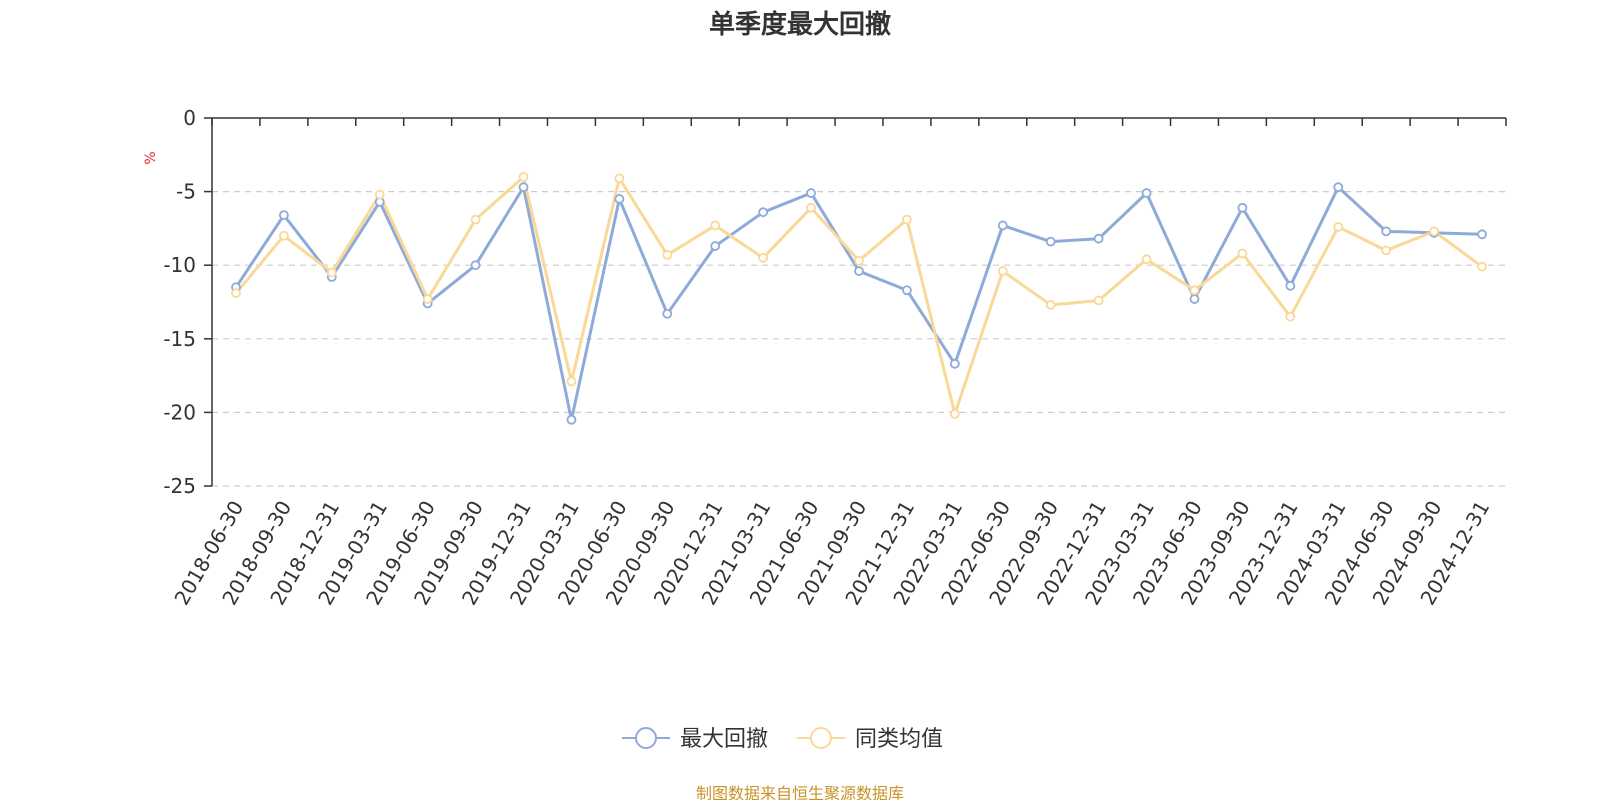 Image resolution: width=1600 pixels, height=800 pixels. I want to click on chart-title: 单季度最大回撤, so click(799, 25).